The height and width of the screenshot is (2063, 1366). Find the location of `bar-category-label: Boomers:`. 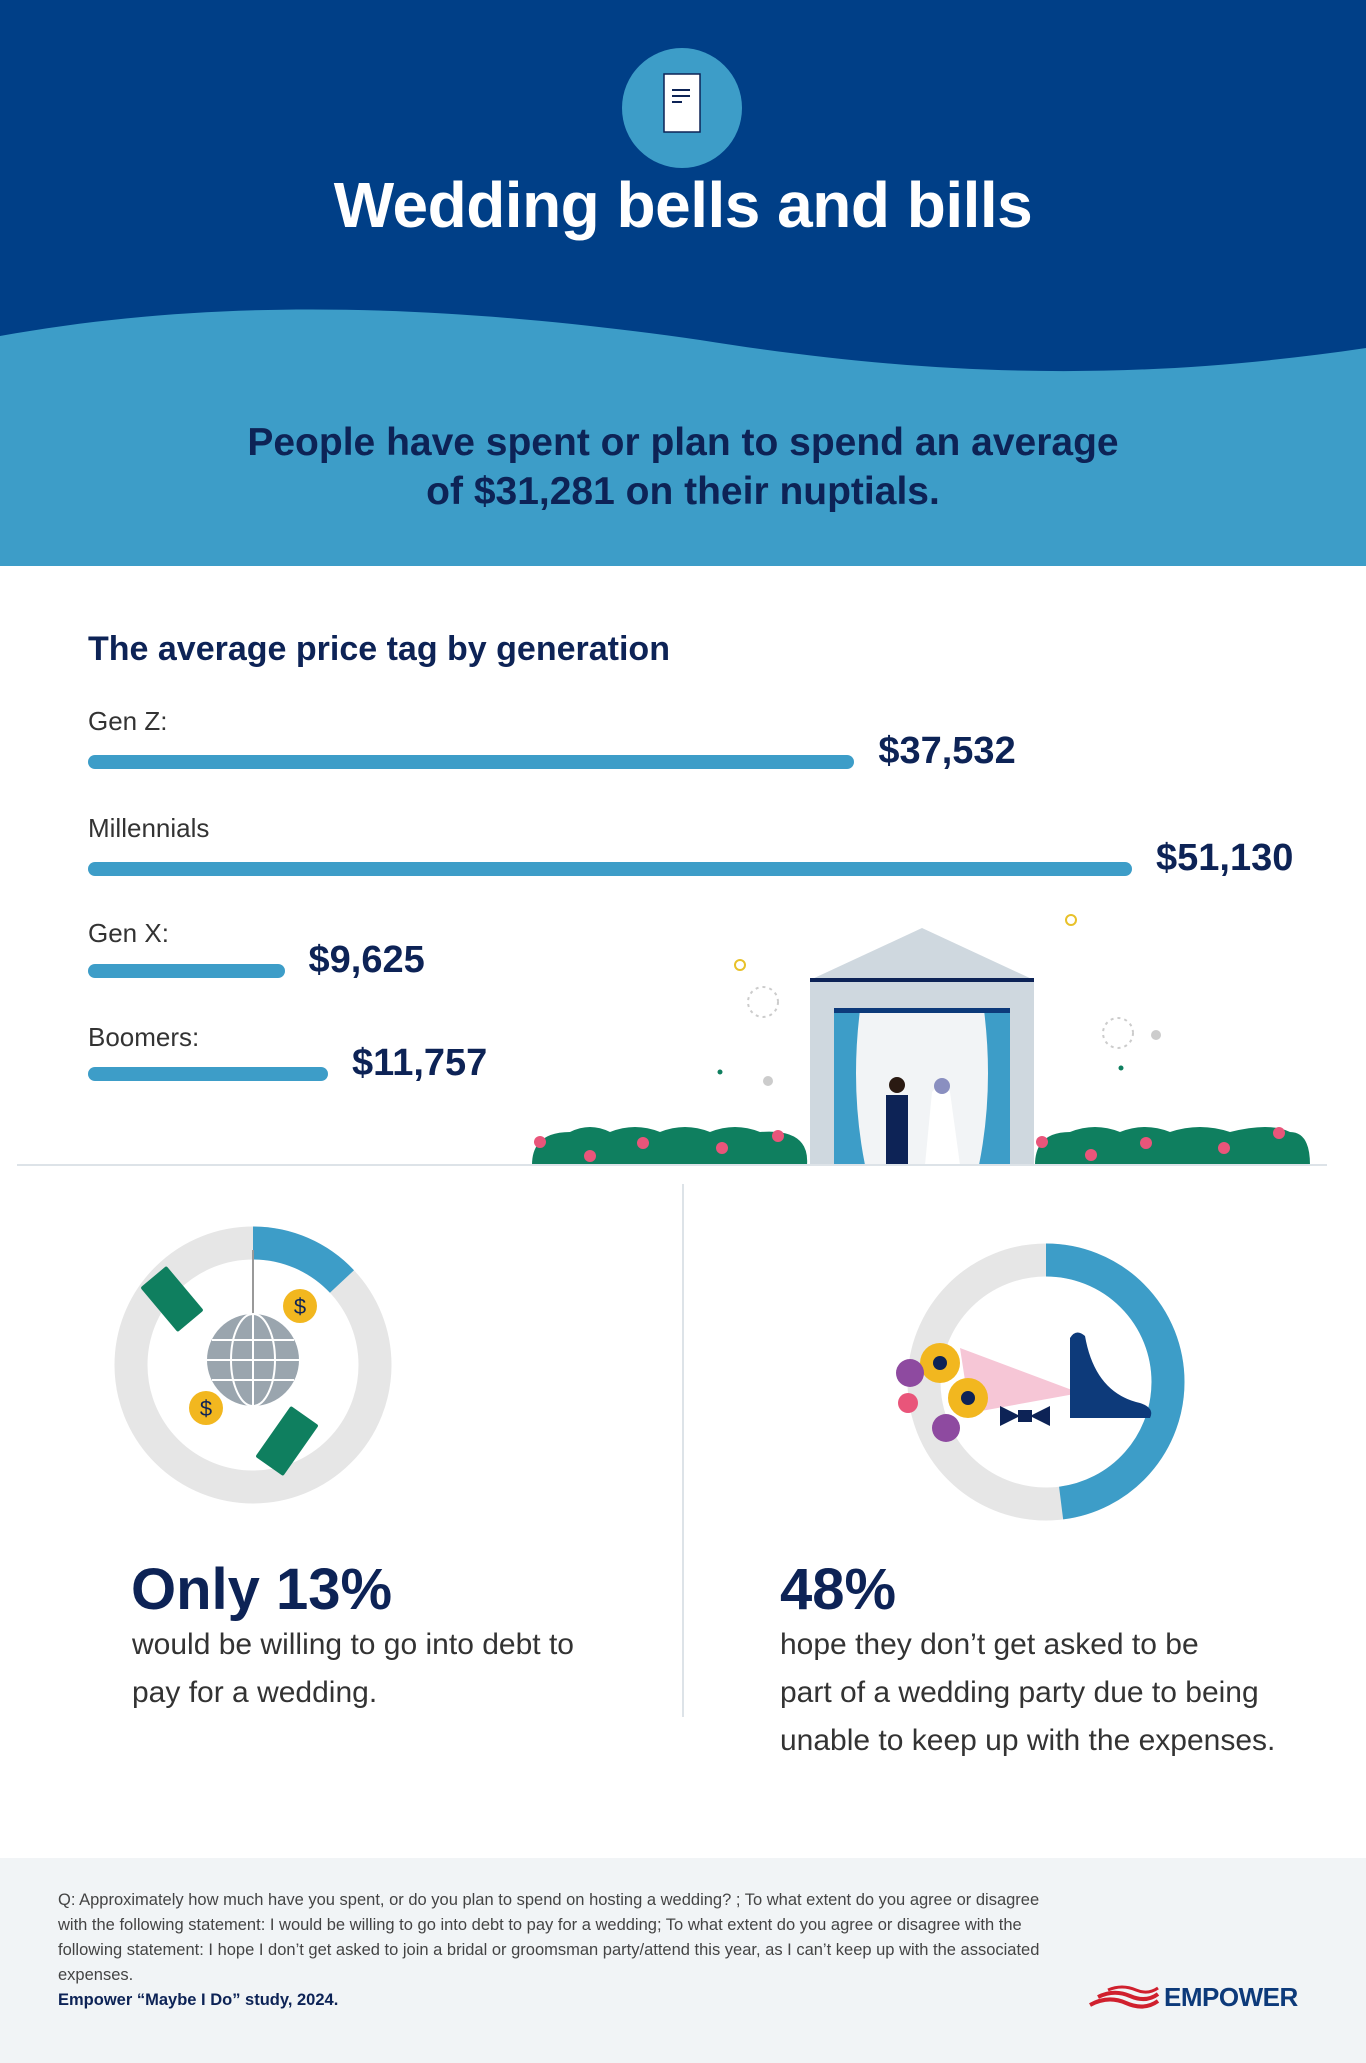

bar-category-label: Boomers: is located at coordinates (144, 1037).